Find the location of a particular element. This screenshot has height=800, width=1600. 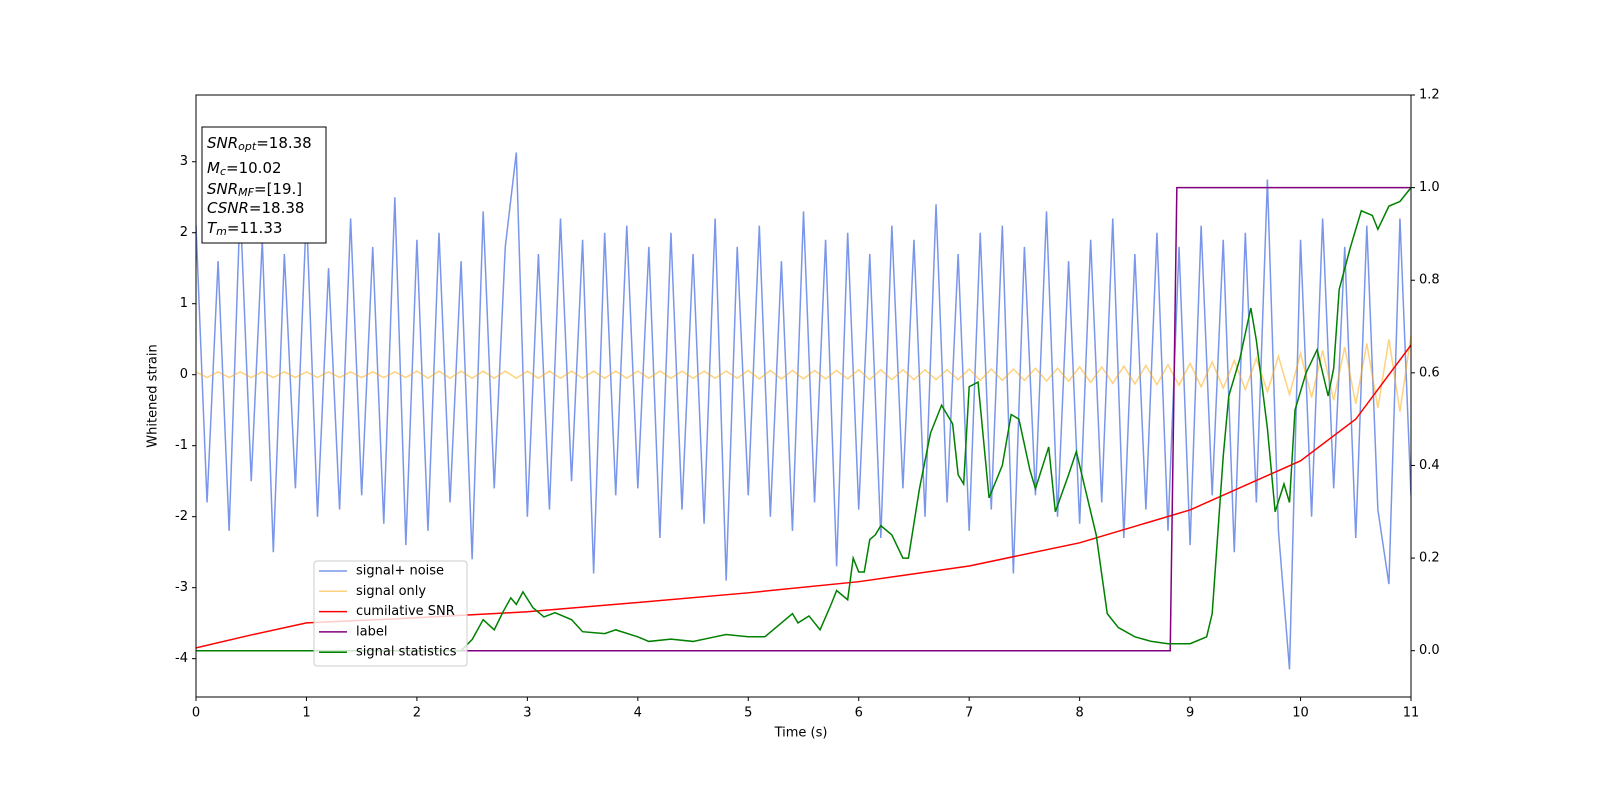

x-tick-label: 0 is located at coordinates (196, 713).